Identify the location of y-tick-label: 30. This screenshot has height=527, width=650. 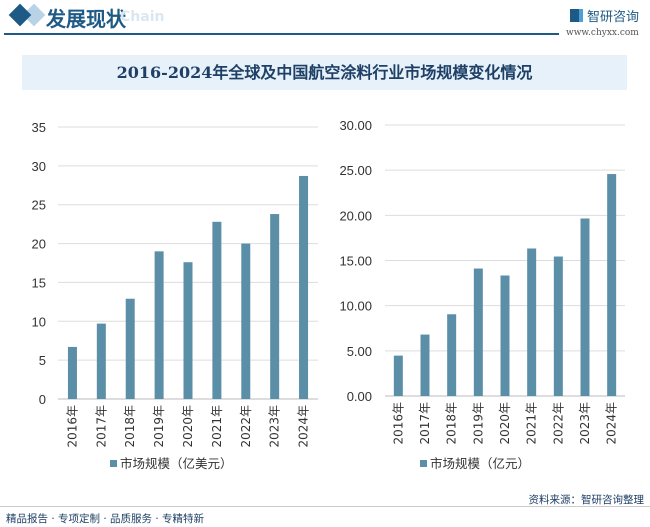
(39, 166).